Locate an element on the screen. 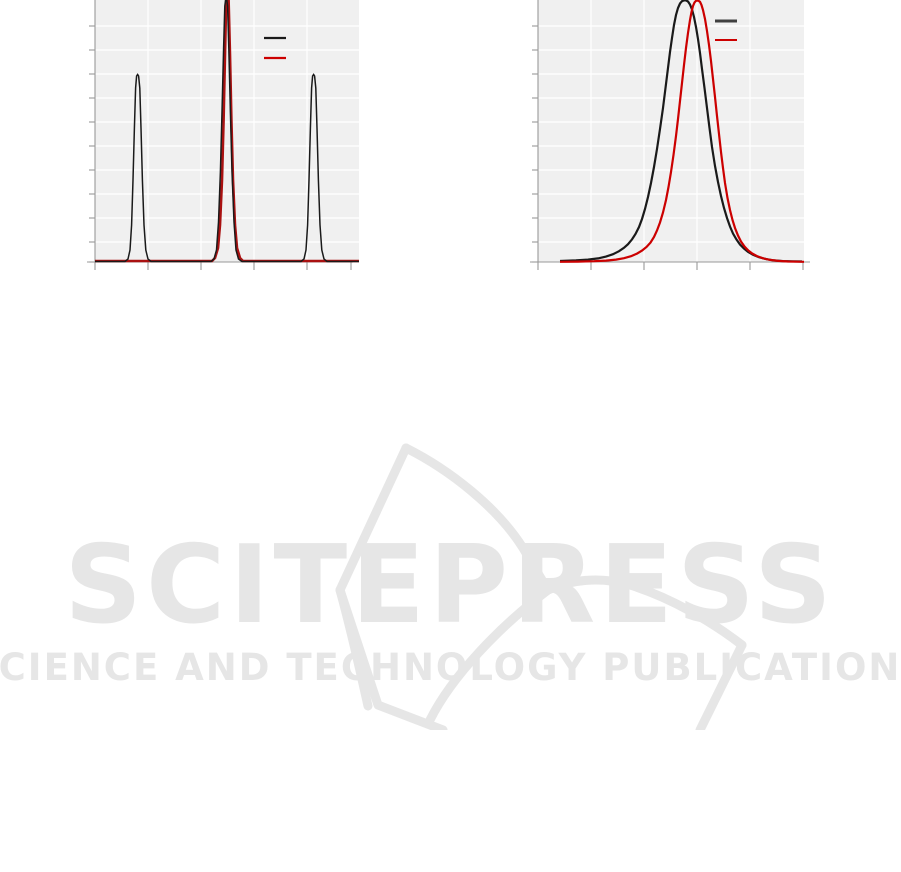 The height and width of the screenshot is (872, 901). left-panel-legend is located at coordinates (275, 48).